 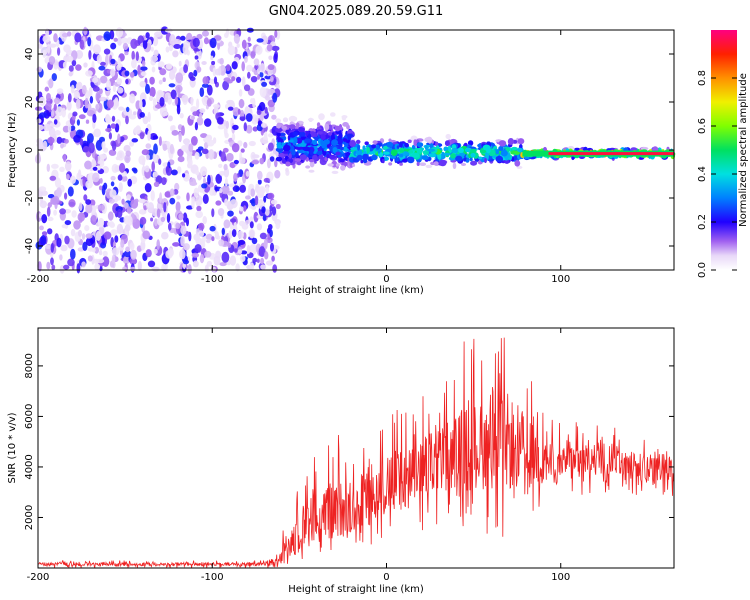 I want to click on colorbar-tick-label: 0.8, so click(x=702, y=78).